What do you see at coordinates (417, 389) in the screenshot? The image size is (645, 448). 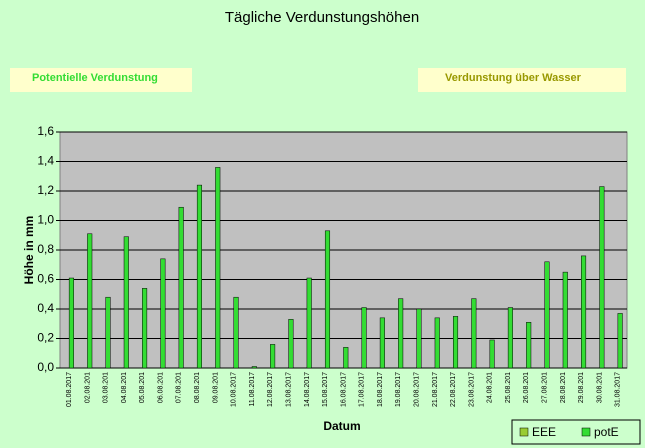 I see `x-tick-label: 20.08.2017` at bounding box center [417, 389].